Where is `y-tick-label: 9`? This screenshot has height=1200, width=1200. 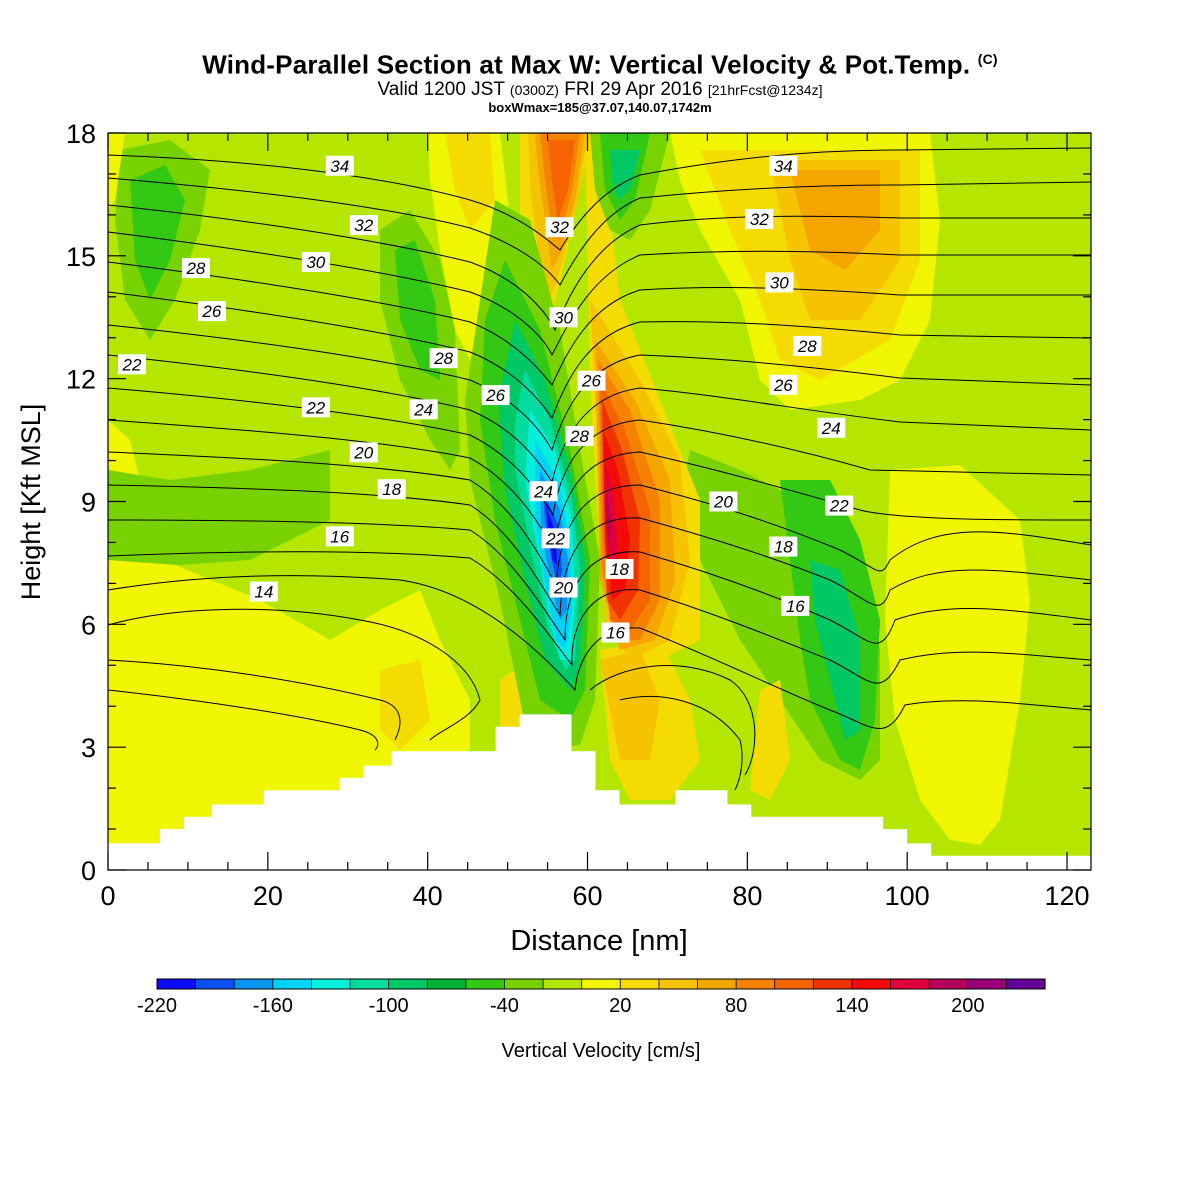 y-tick-label: 9 is located at coordinates (88, 503).